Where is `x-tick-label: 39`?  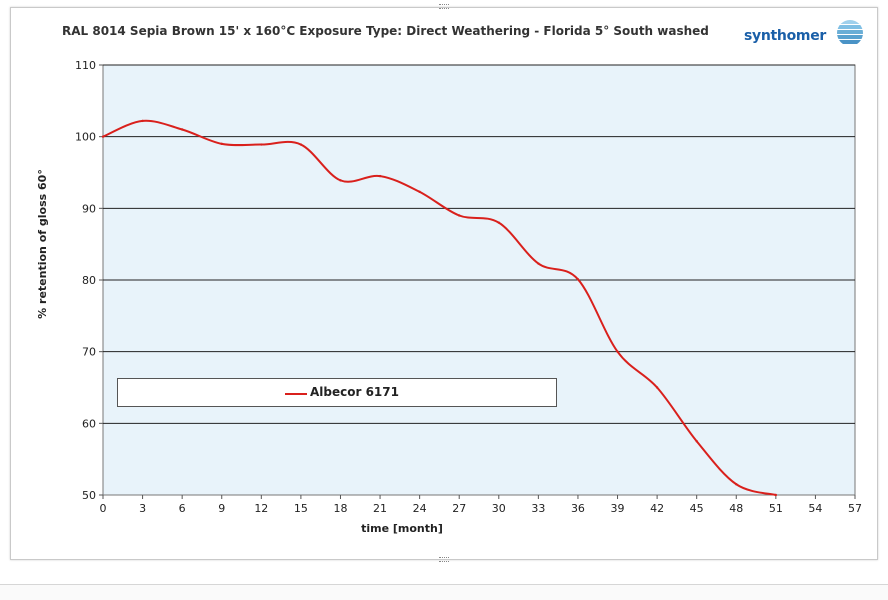
x-tick-label: 39 is located at coordinates (618, 508).